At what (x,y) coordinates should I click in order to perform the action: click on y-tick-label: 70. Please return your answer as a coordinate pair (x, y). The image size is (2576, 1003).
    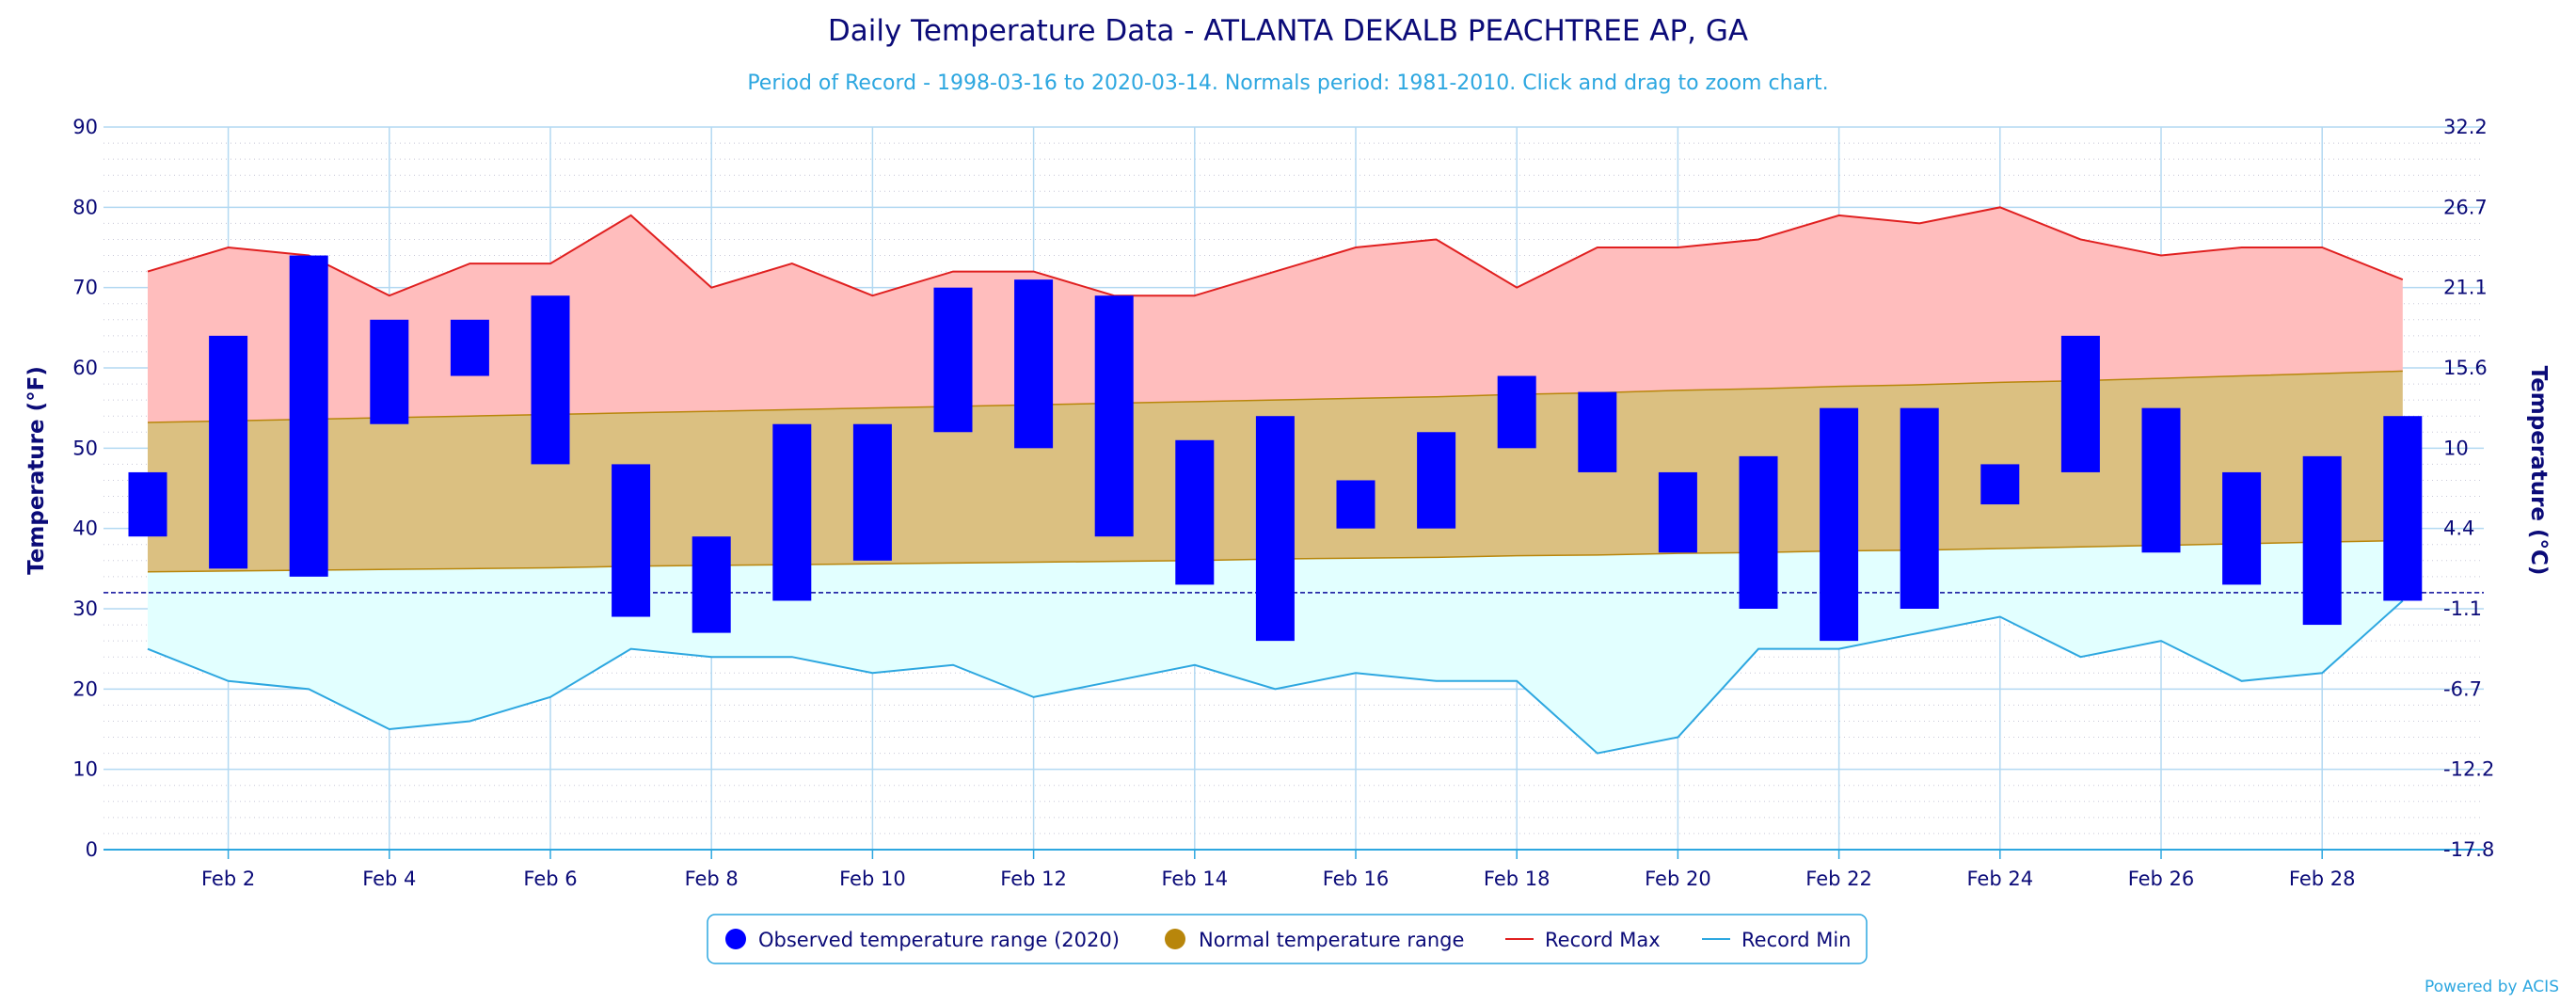
    Looking at the image, I should click on (85, 288).